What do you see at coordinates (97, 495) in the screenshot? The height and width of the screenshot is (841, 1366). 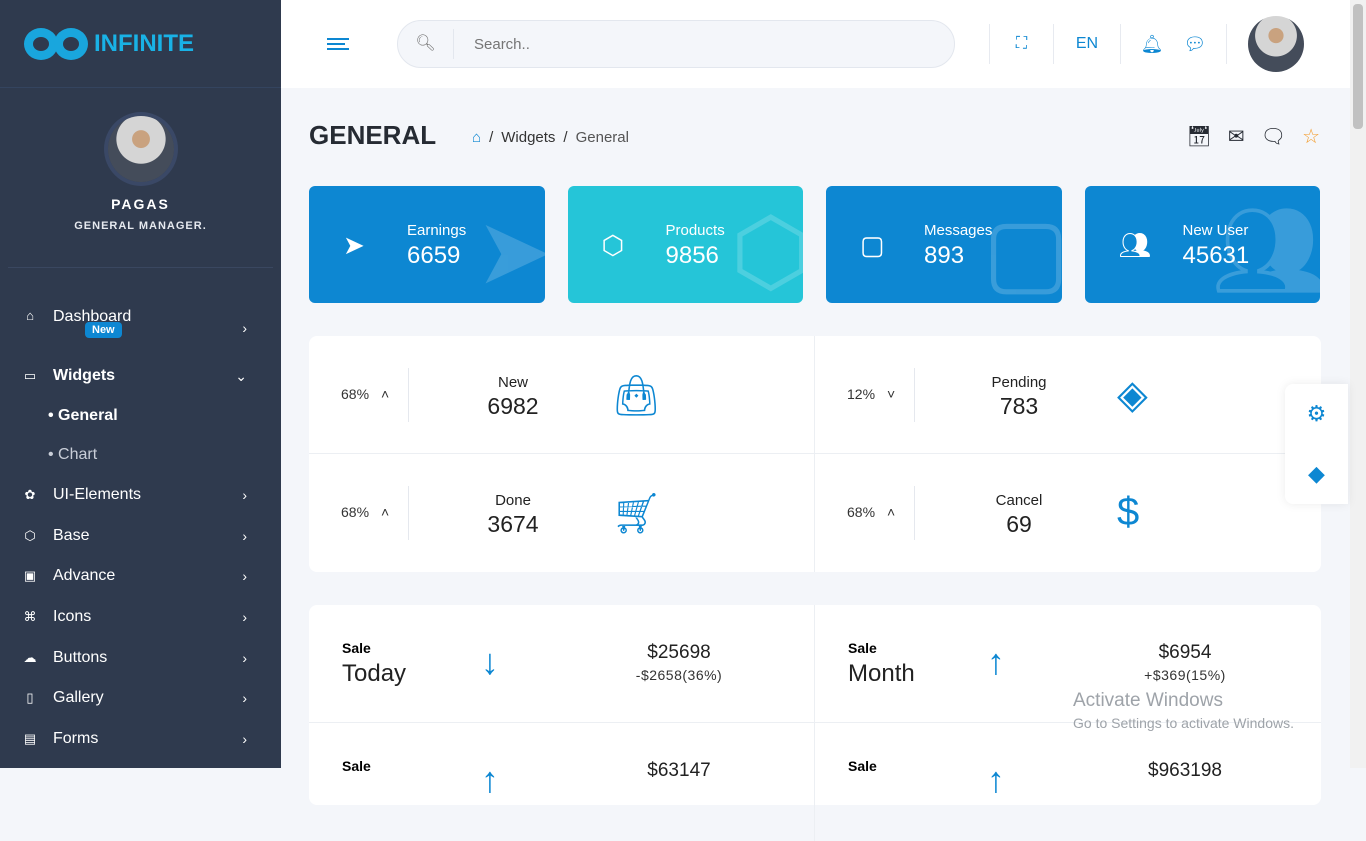 I see `sidebar-item-label: UI-Elements` at bounding box center [97, 495].